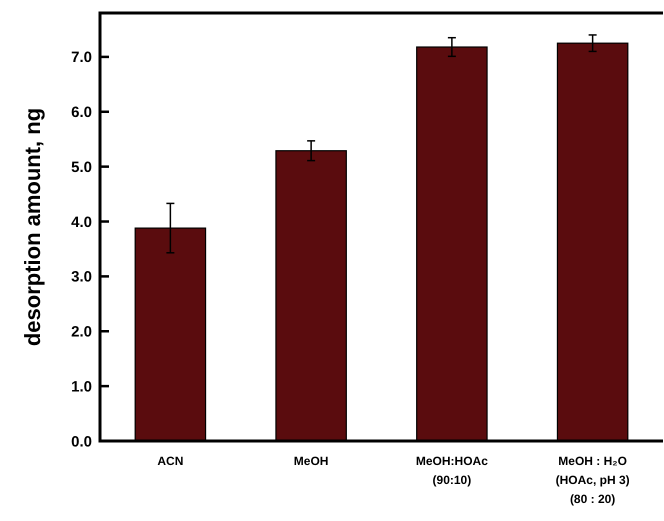  What do you see at coordinates (81, 57) in the screenshot?
I see `y-tick-label: 7.0` at bounding box center [81, 57].